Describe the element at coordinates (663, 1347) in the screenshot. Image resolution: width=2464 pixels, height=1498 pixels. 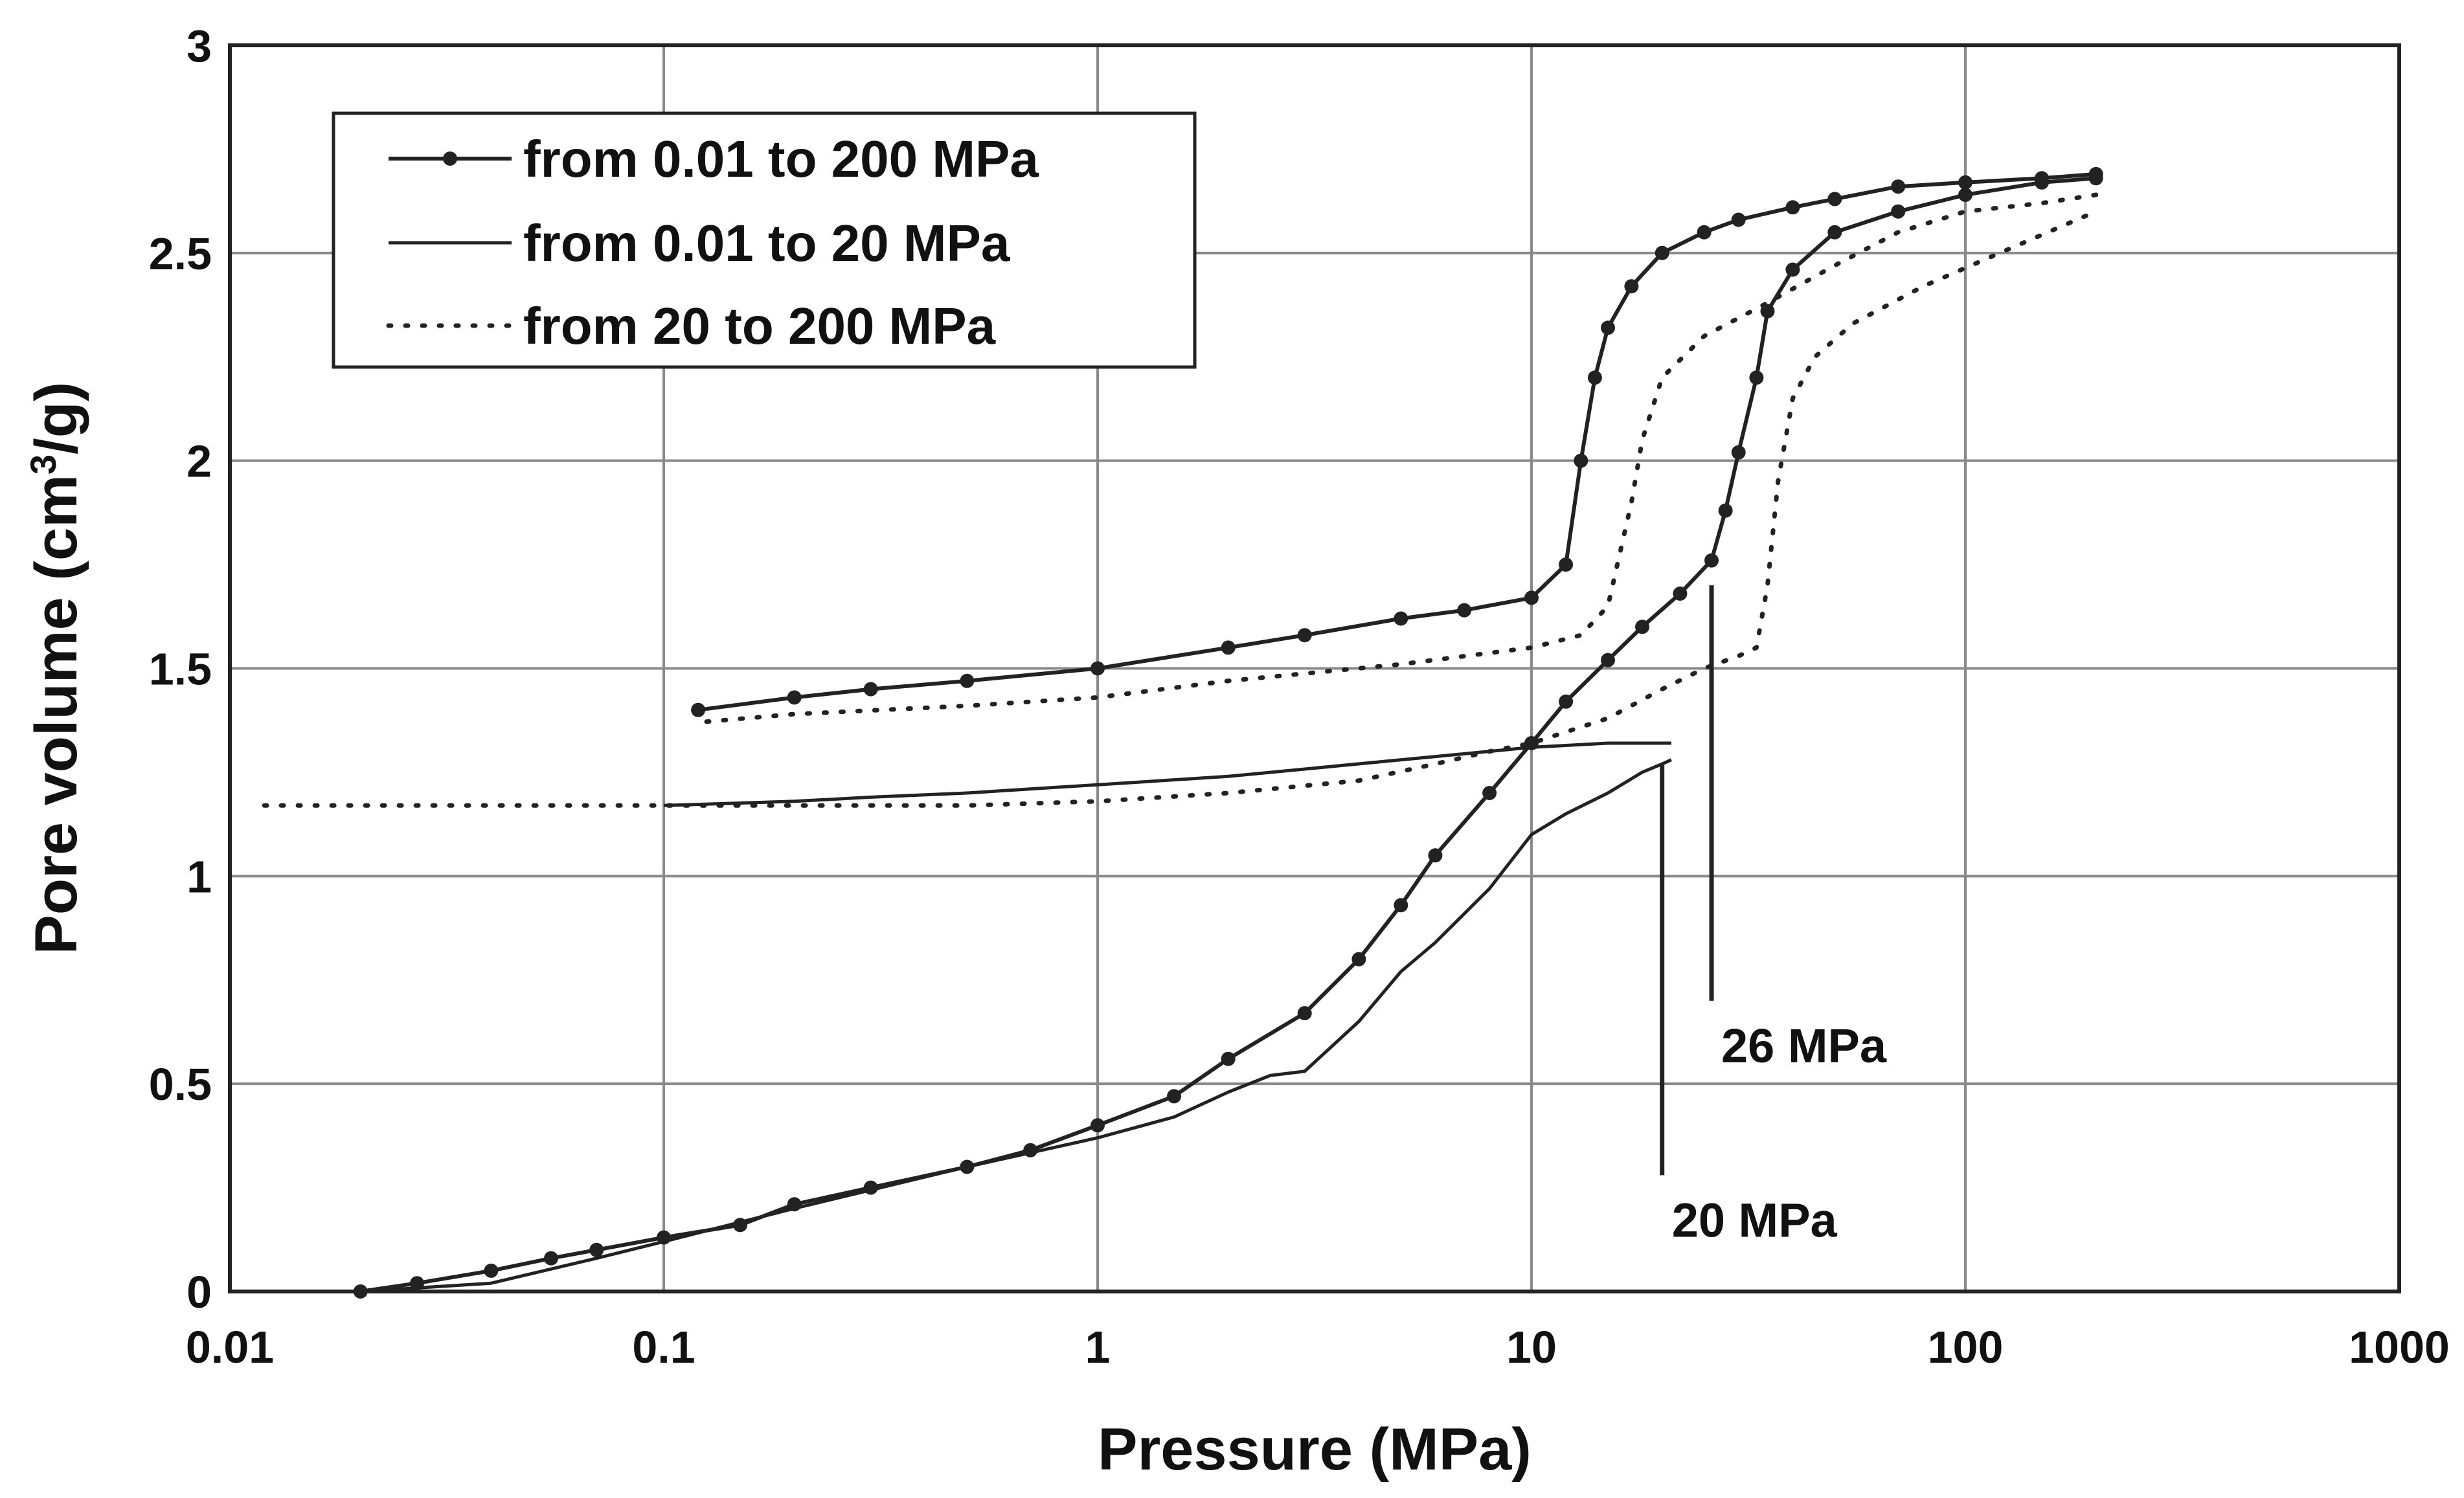
I see `x-tick-label-1: 0.1` at that location.